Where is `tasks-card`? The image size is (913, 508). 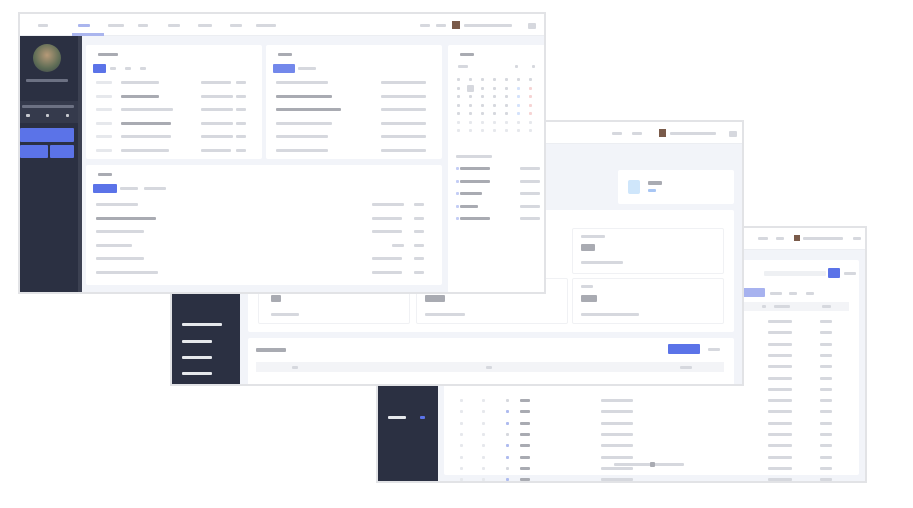
tasks-card is located at coordinates (264, 225).